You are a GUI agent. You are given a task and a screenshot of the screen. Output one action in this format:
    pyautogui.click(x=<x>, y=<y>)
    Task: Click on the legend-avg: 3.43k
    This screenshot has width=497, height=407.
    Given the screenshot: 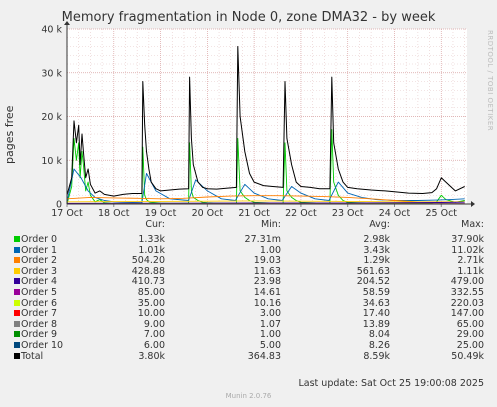 What is the action you would take?
    pyautogui.click(x=376, y=250)
    